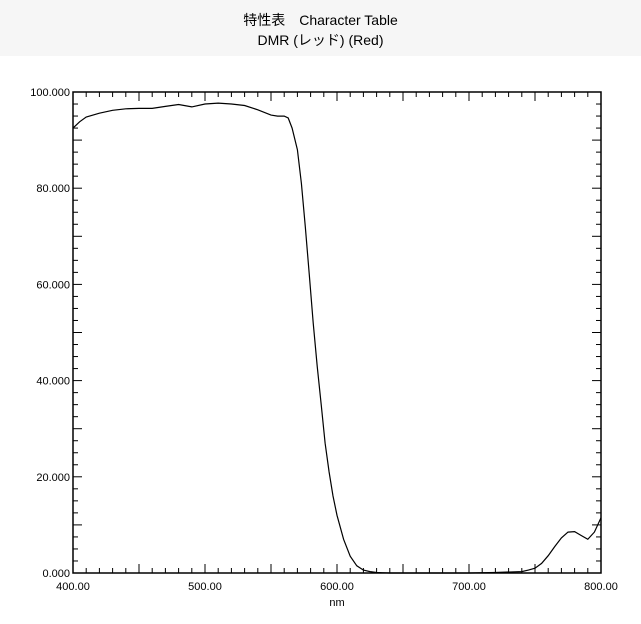  What do you see at coordinates (205, 587) in the screenshot?
I see `x-tick-label: 500.00` at bounding box center [205, 587].